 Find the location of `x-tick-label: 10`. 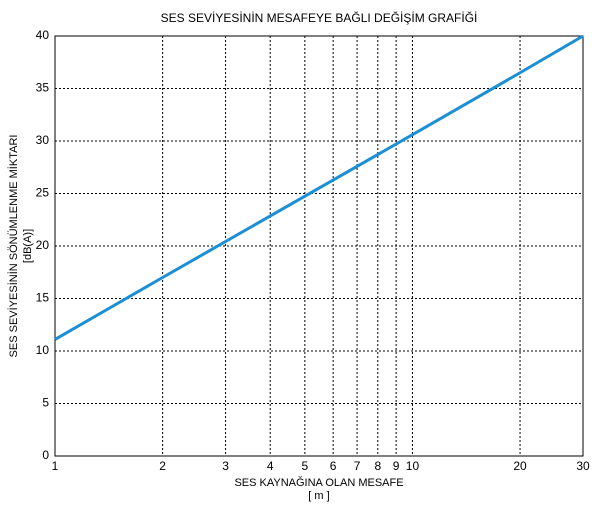

x-tick-label: 10 is located at coordinates (413, 466).